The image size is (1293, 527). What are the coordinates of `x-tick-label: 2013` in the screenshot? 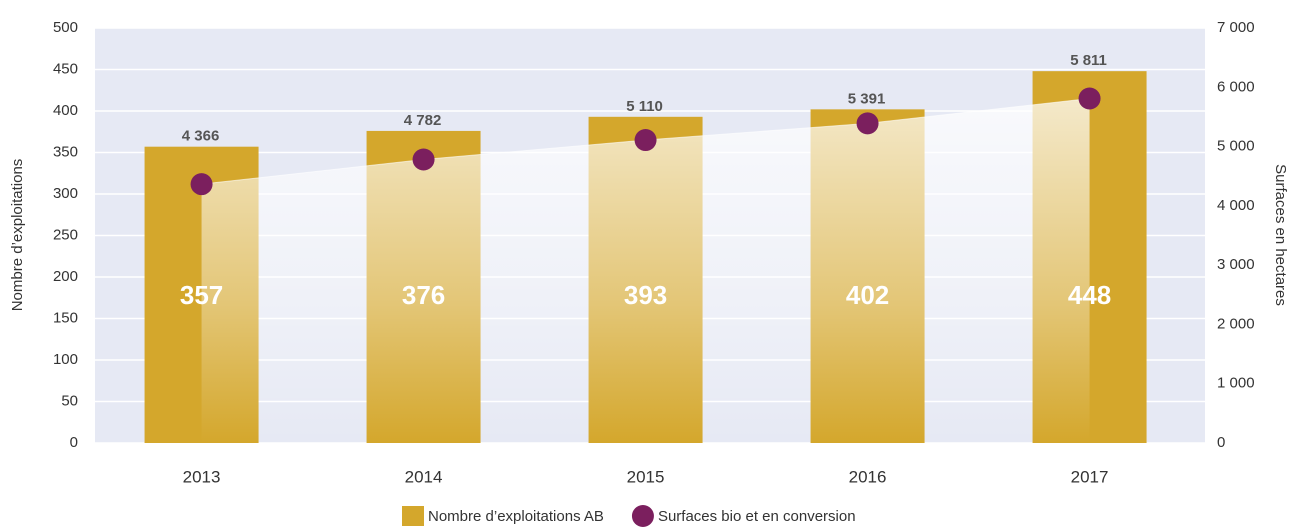 It's located at (202, 476).